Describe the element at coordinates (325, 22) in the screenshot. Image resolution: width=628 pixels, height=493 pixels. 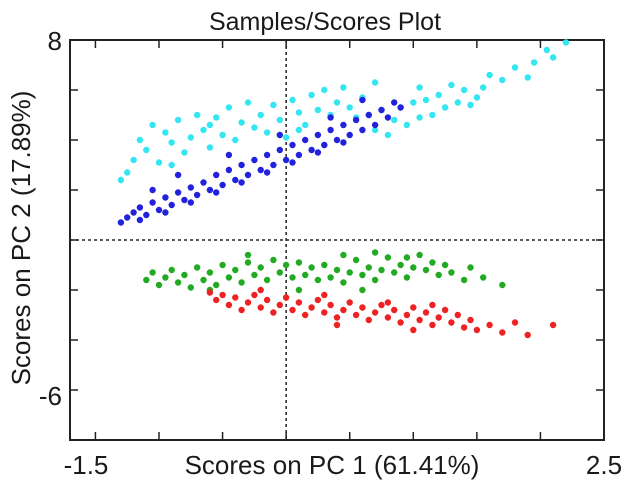
I see `chart-title: Samples/Scores Plot` at that location.